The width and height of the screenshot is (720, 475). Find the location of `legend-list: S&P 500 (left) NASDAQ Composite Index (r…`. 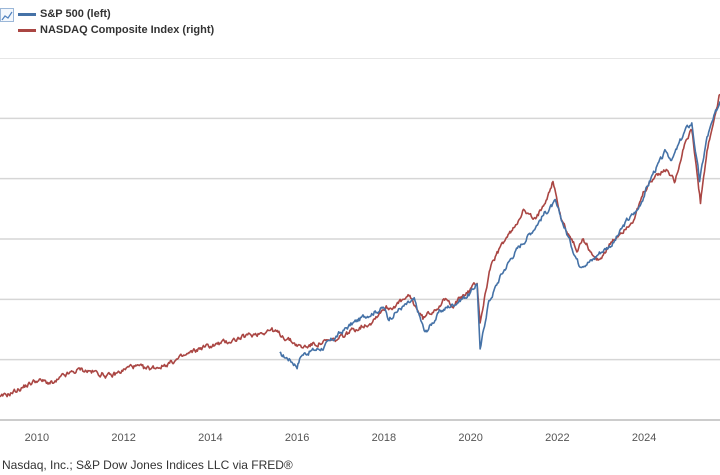

legend-list: S&P 500 (left) NASDAQ Composite Index (r… is located at coordinates (116, 22).